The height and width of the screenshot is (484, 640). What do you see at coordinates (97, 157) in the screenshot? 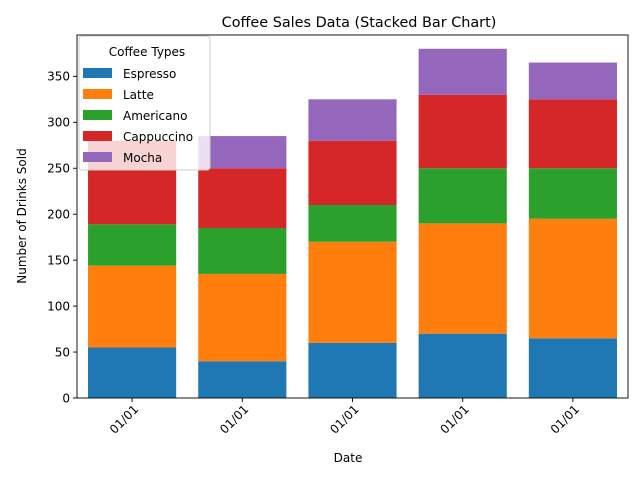
I see `legend-swatch-mocha` at bounding box center [97, 157].